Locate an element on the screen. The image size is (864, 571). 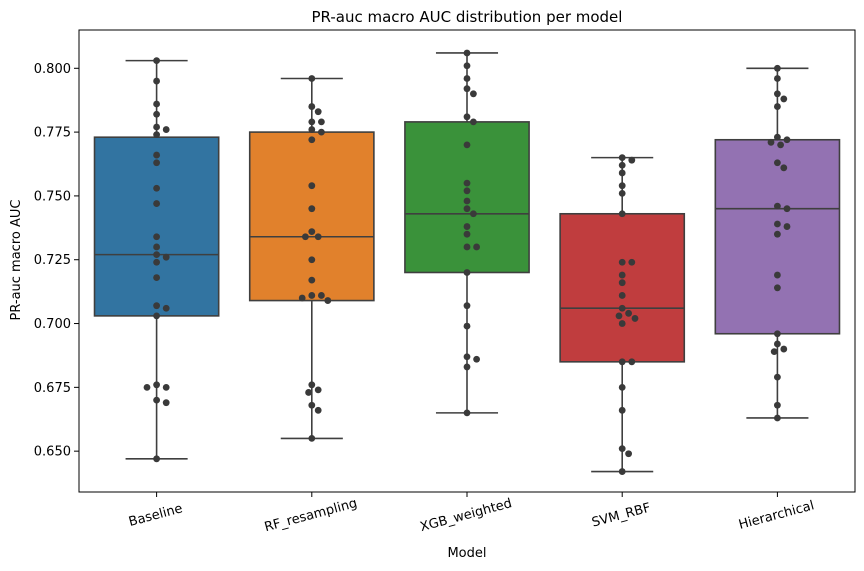
box-SVM_RBF is located at coordinates (622, 287).